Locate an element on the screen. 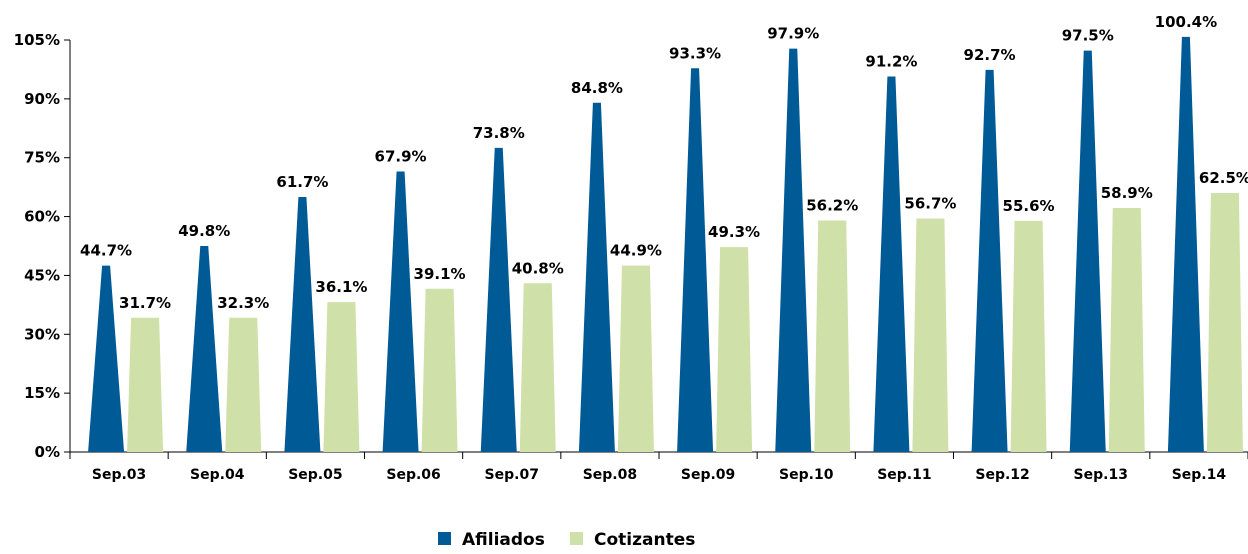 Image resolution: width=1248 pixels, height=554 pixels. data-label-cotizantes: 40.8% is located at coordinates (538, 268).